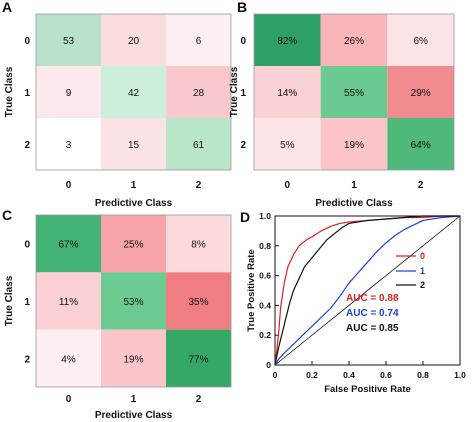 The image size is (474, 422). What do you see at coordinates (265, 246) in the screenshot?
I see `y-tick-label: 0.8` at bounding box center [265, 246].